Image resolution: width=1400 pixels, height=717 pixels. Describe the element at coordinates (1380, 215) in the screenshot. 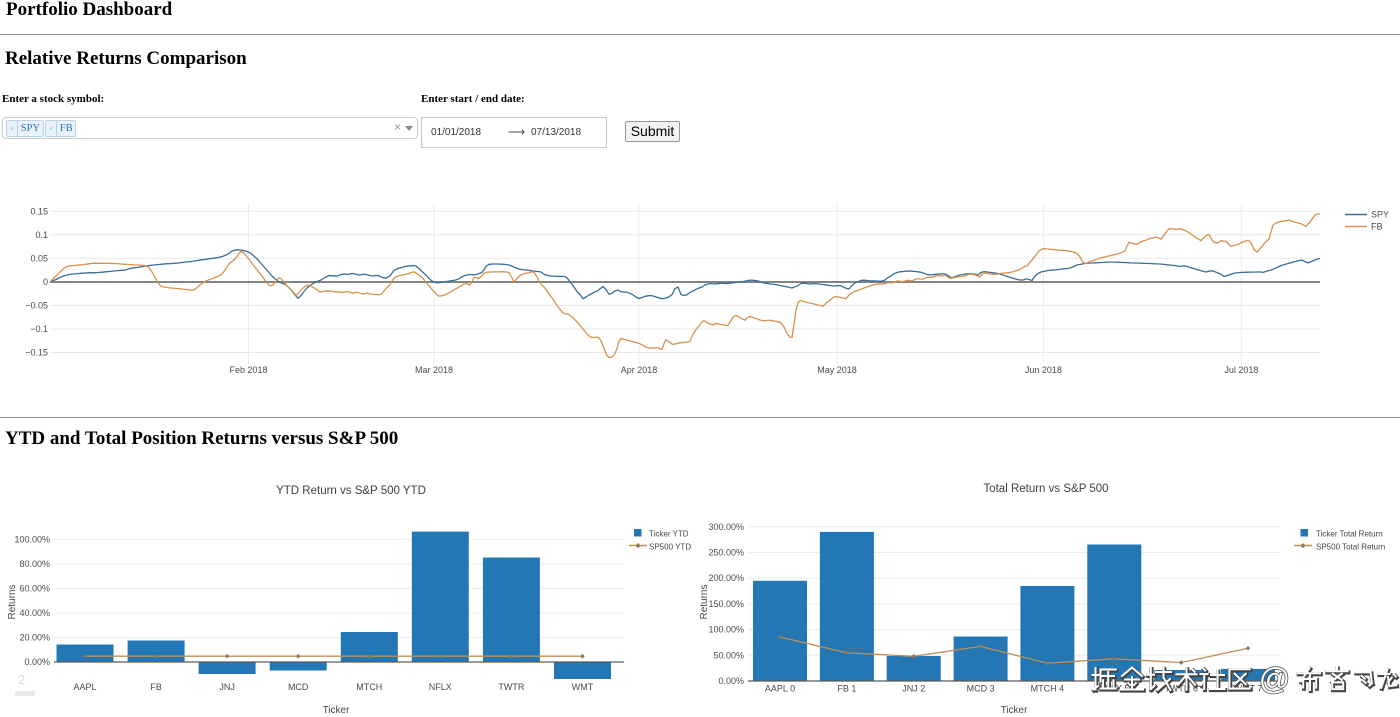

I see `svg-text: SPY` at that location.